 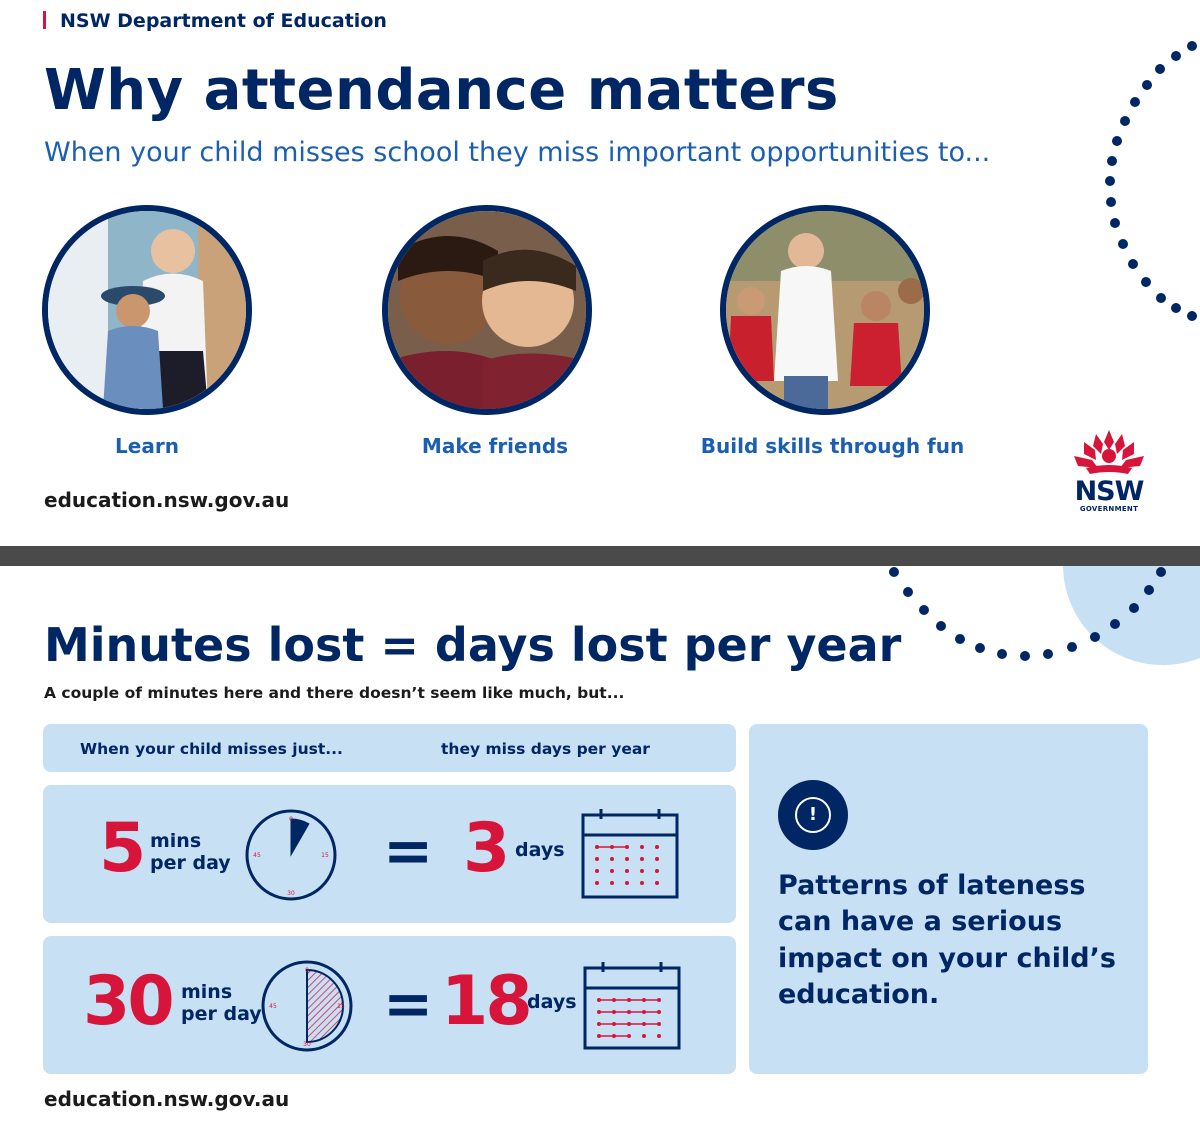 I want to click on department-accent-bar, so click(x=44, y=20).